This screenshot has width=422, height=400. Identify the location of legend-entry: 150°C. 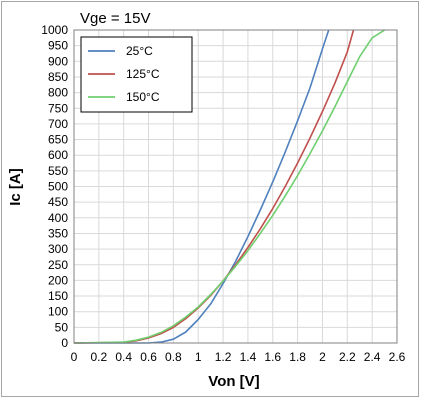
(143, 97).